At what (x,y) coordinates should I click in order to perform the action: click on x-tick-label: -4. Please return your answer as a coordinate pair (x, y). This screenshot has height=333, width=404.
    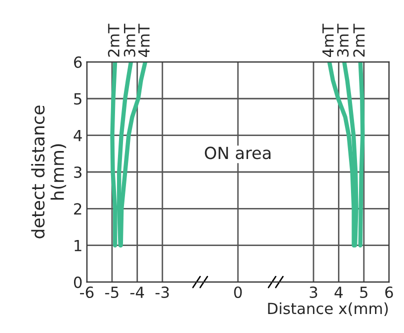
    Looking at the image, I should click on (137, 292).